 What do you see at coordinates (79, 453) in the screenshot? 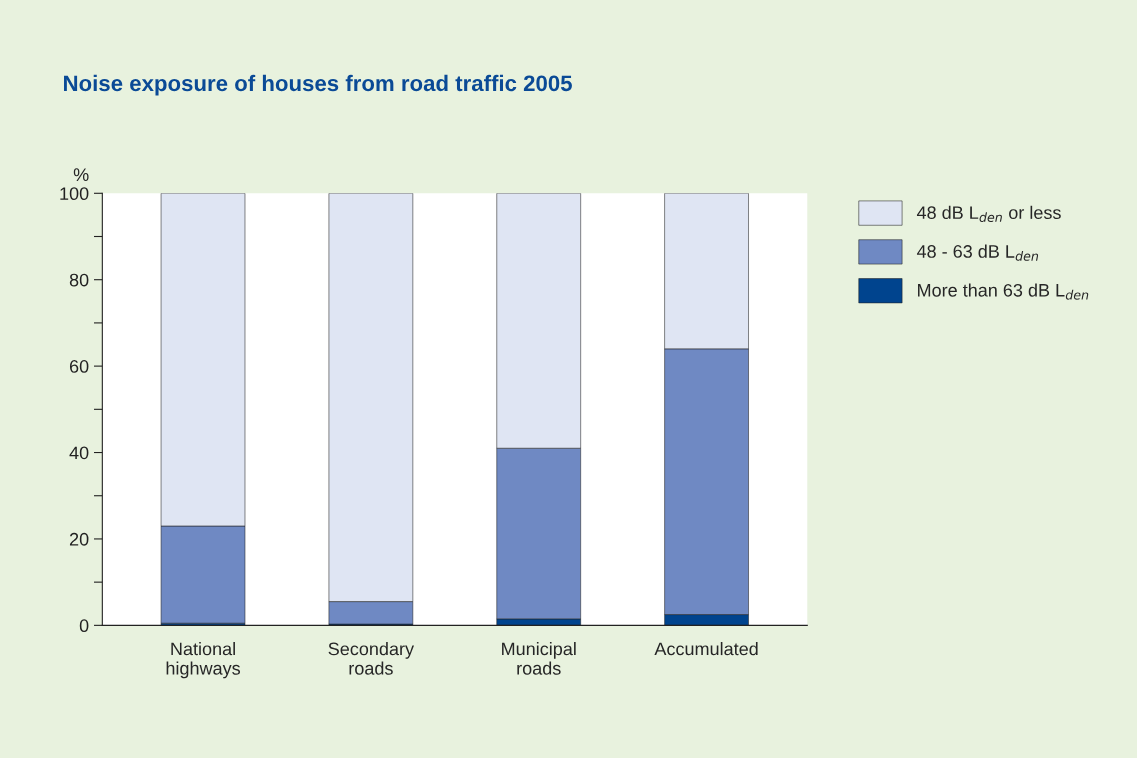
I see `y-tick-label: 40` at bounding box center [79, 453].